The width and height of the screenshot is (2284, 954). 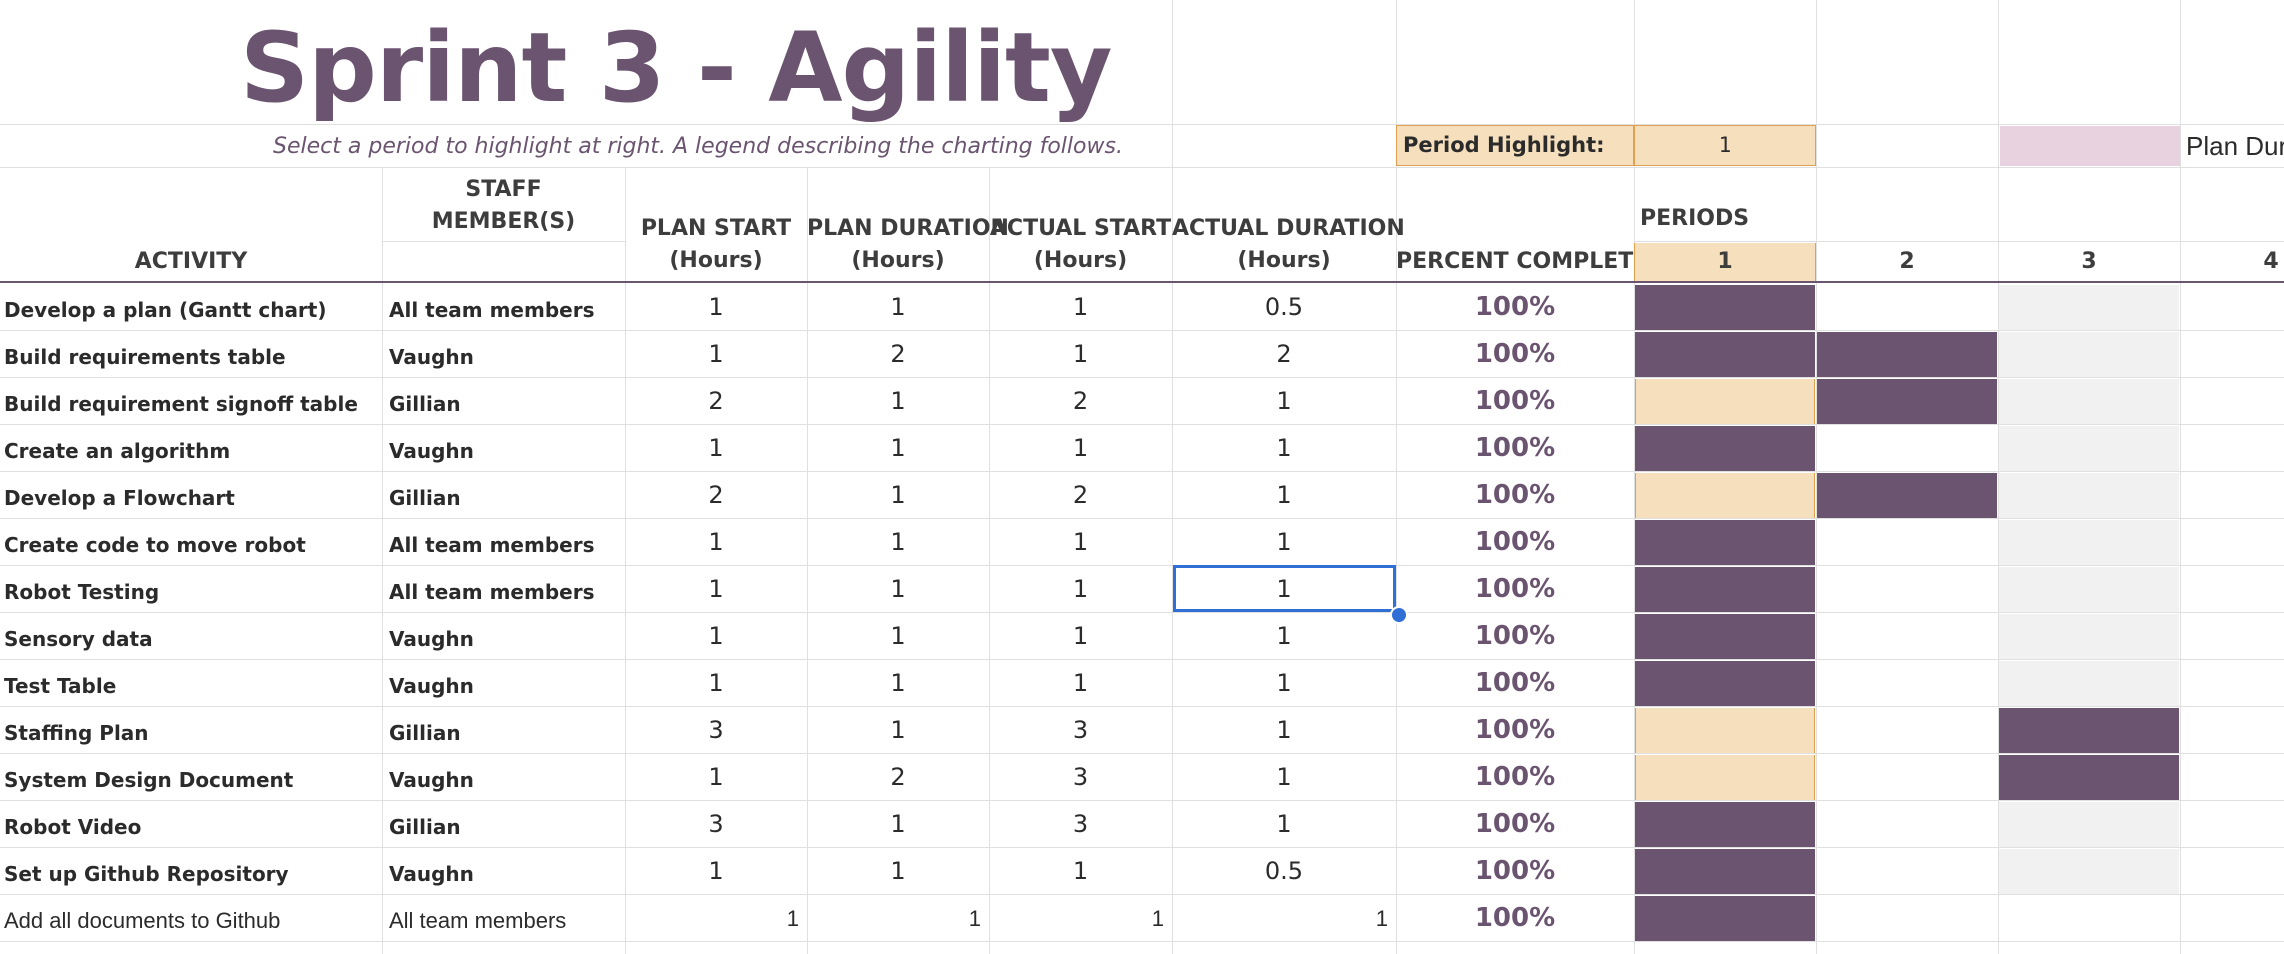 What do you see at coordinates (1080, 495) in the screenshot?
I see `actual-start-cell: 2` at bounding box center [1080, 495].